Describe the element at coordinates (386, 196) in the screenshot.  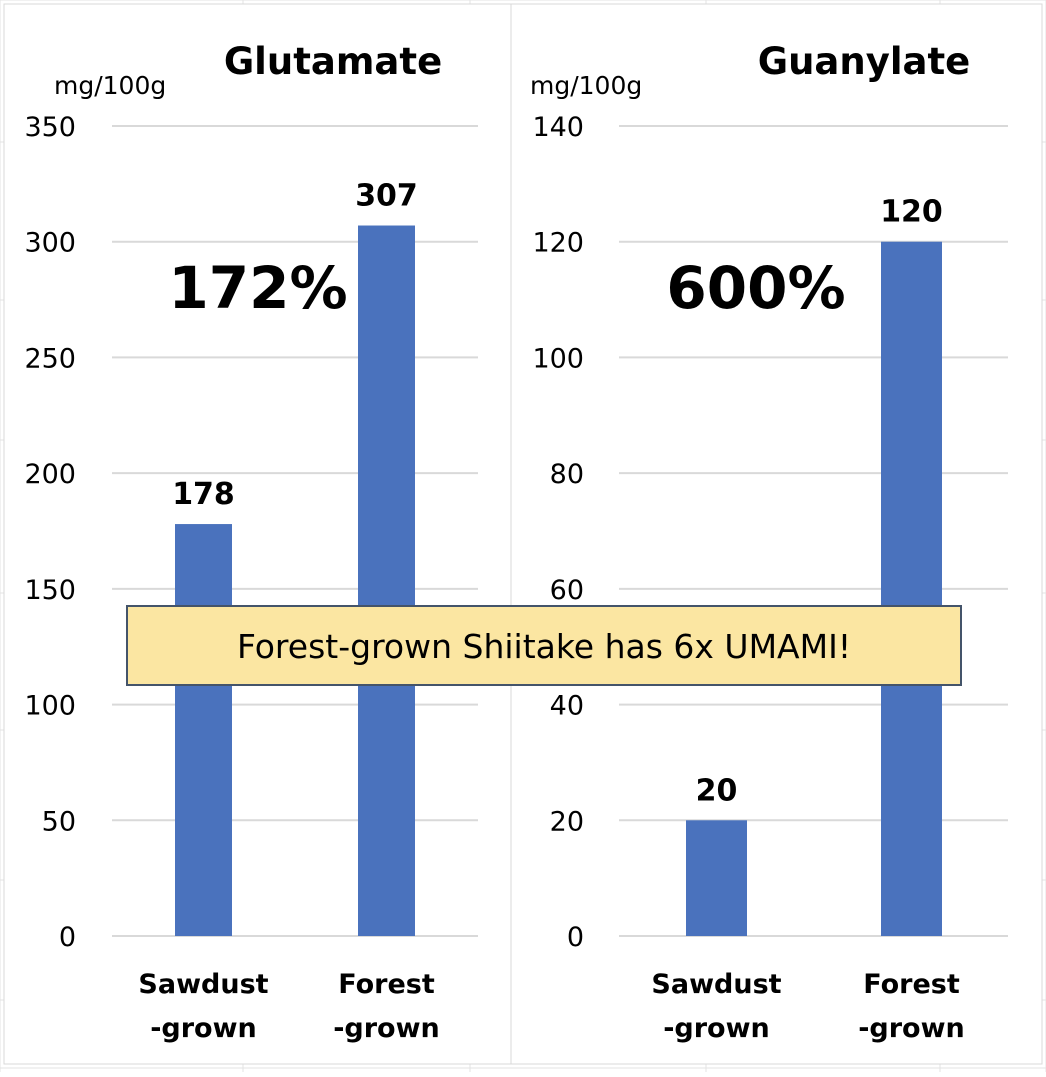
I see `data-label: 307` at that location.